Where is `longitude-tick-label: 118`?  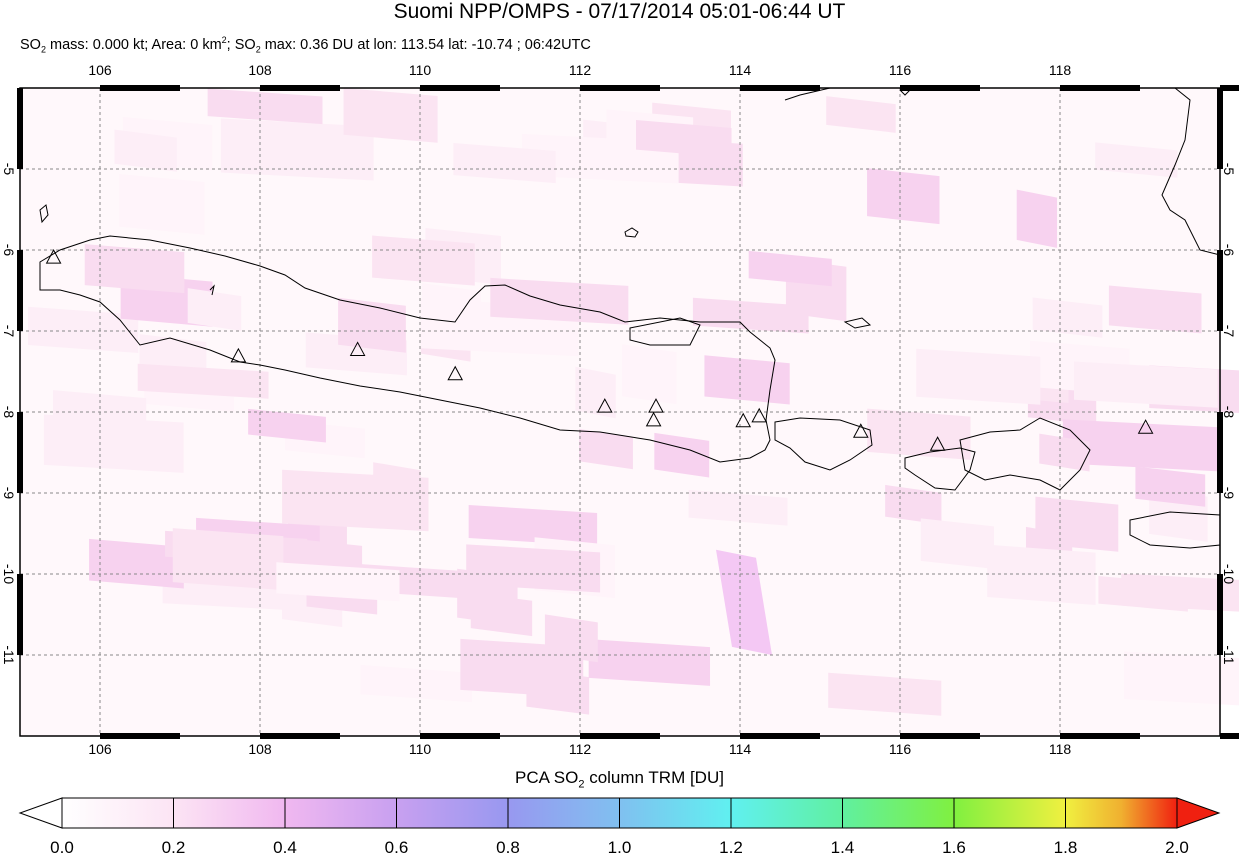
longitude-tick-label: 118 is located at coordinates (1060, 70).